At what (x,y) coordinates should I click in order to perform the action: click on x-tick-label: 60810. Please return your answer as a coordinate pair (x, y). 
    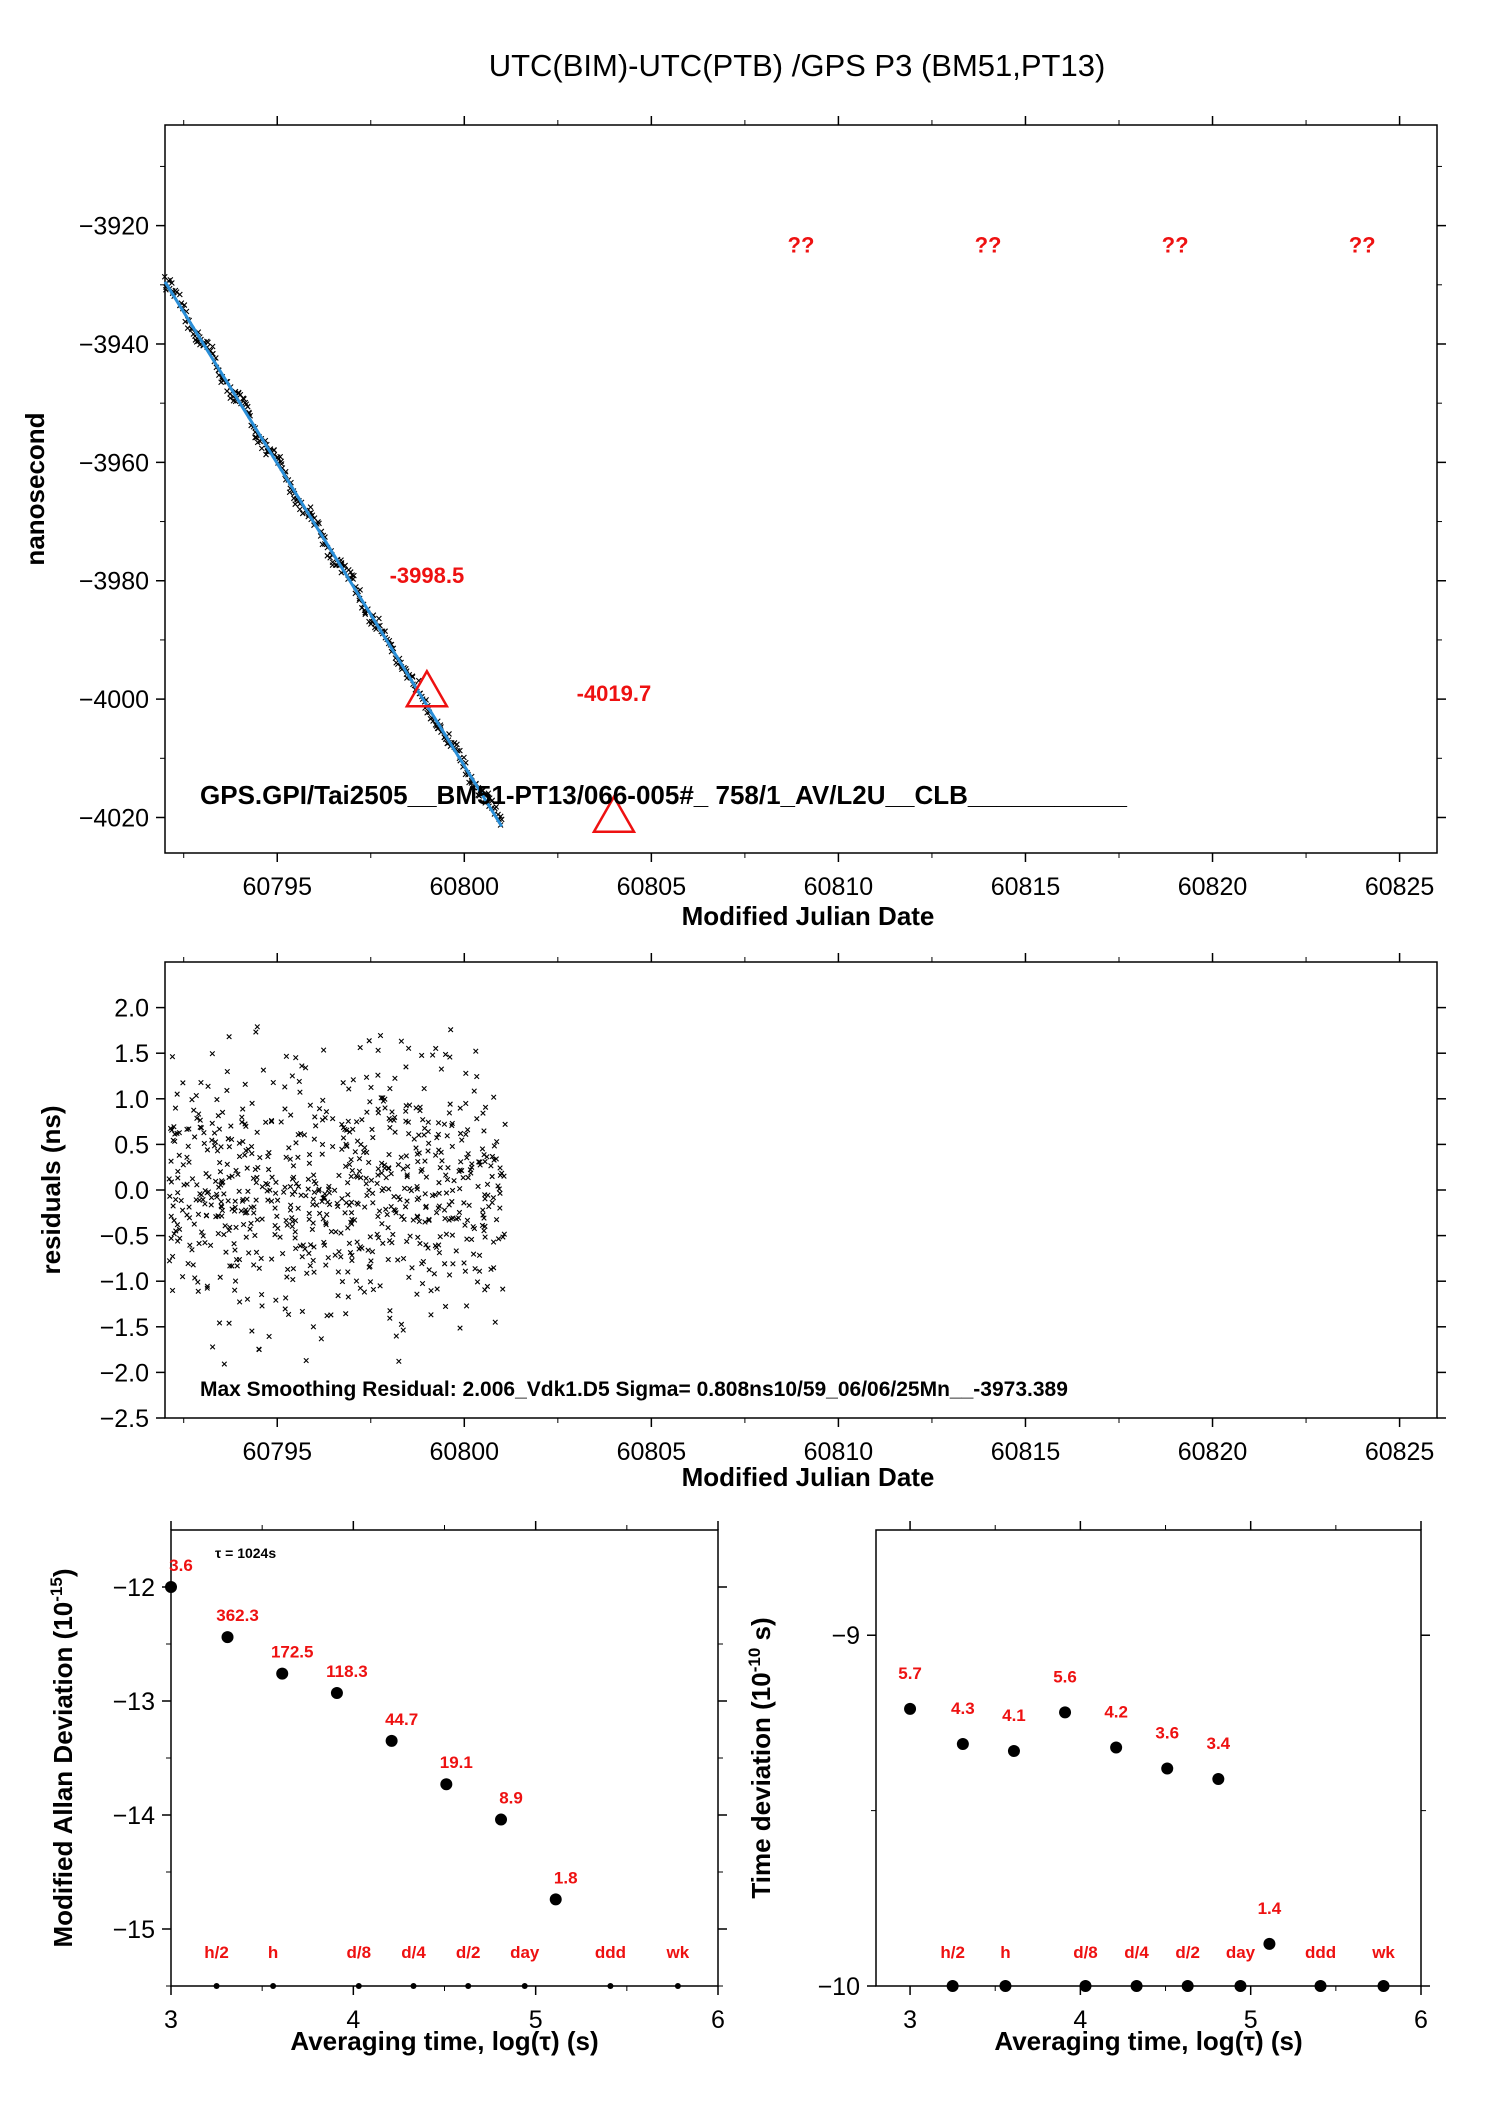
    Looking at the image, I should click on (839, 887).